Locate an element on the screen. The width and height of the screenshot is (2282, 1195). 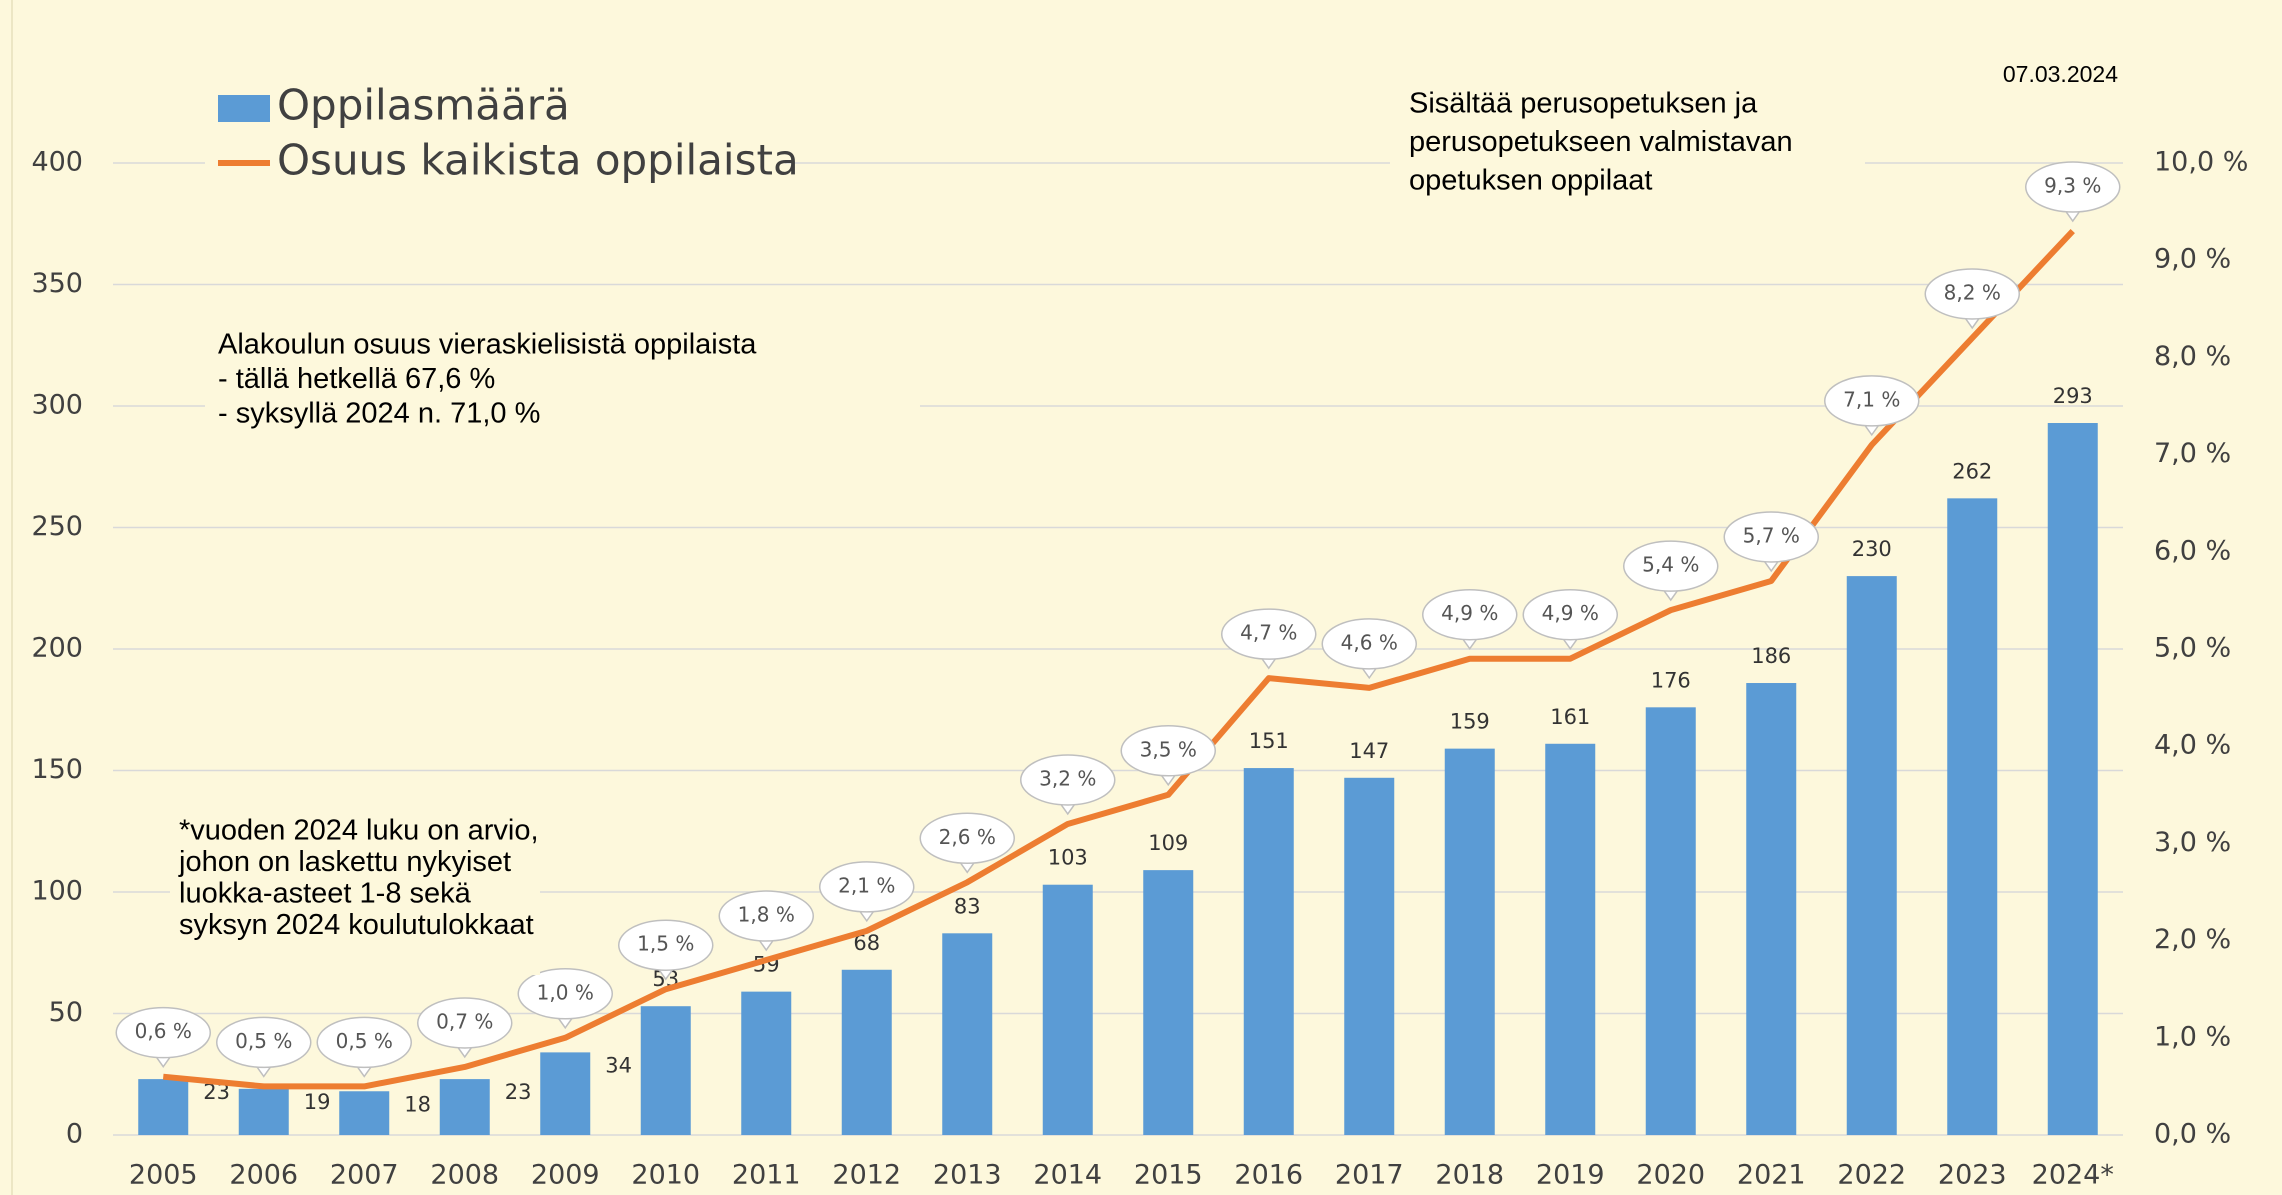
annotation: opetuksen oppilaat is located at coordinates (1530, 181).